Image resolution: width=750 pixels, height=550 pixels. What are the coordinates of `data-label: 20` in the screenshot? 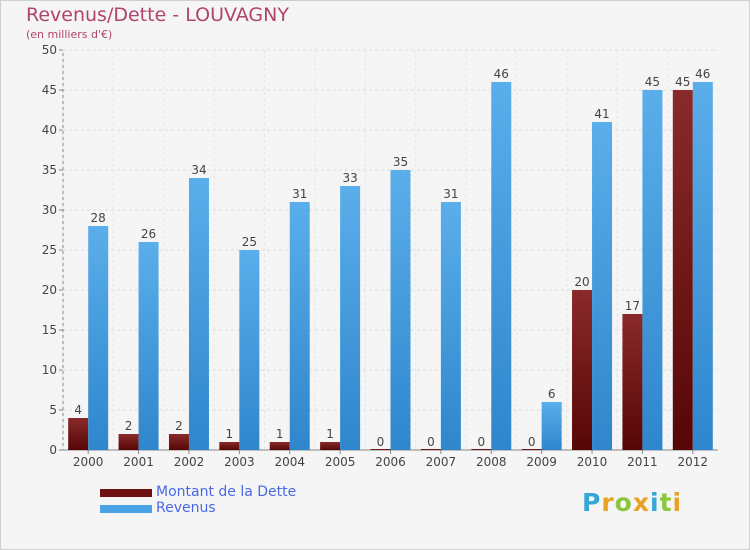 It's located at (581, 282).